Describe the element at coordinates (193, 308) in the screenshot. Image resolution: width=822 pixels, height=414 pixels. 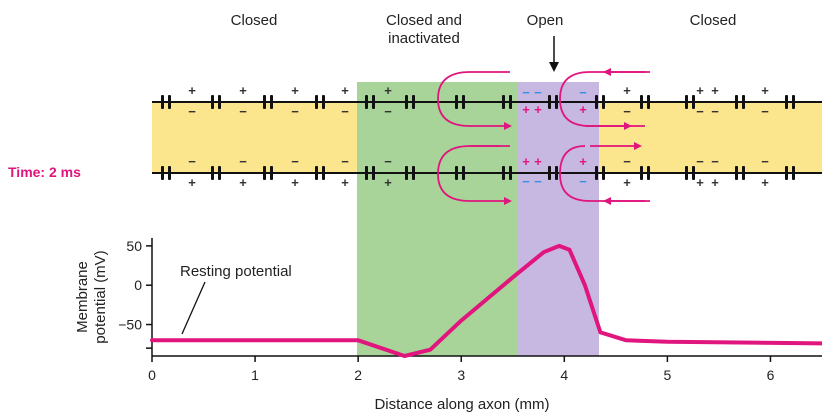
I see `resting-pointer` at that location.